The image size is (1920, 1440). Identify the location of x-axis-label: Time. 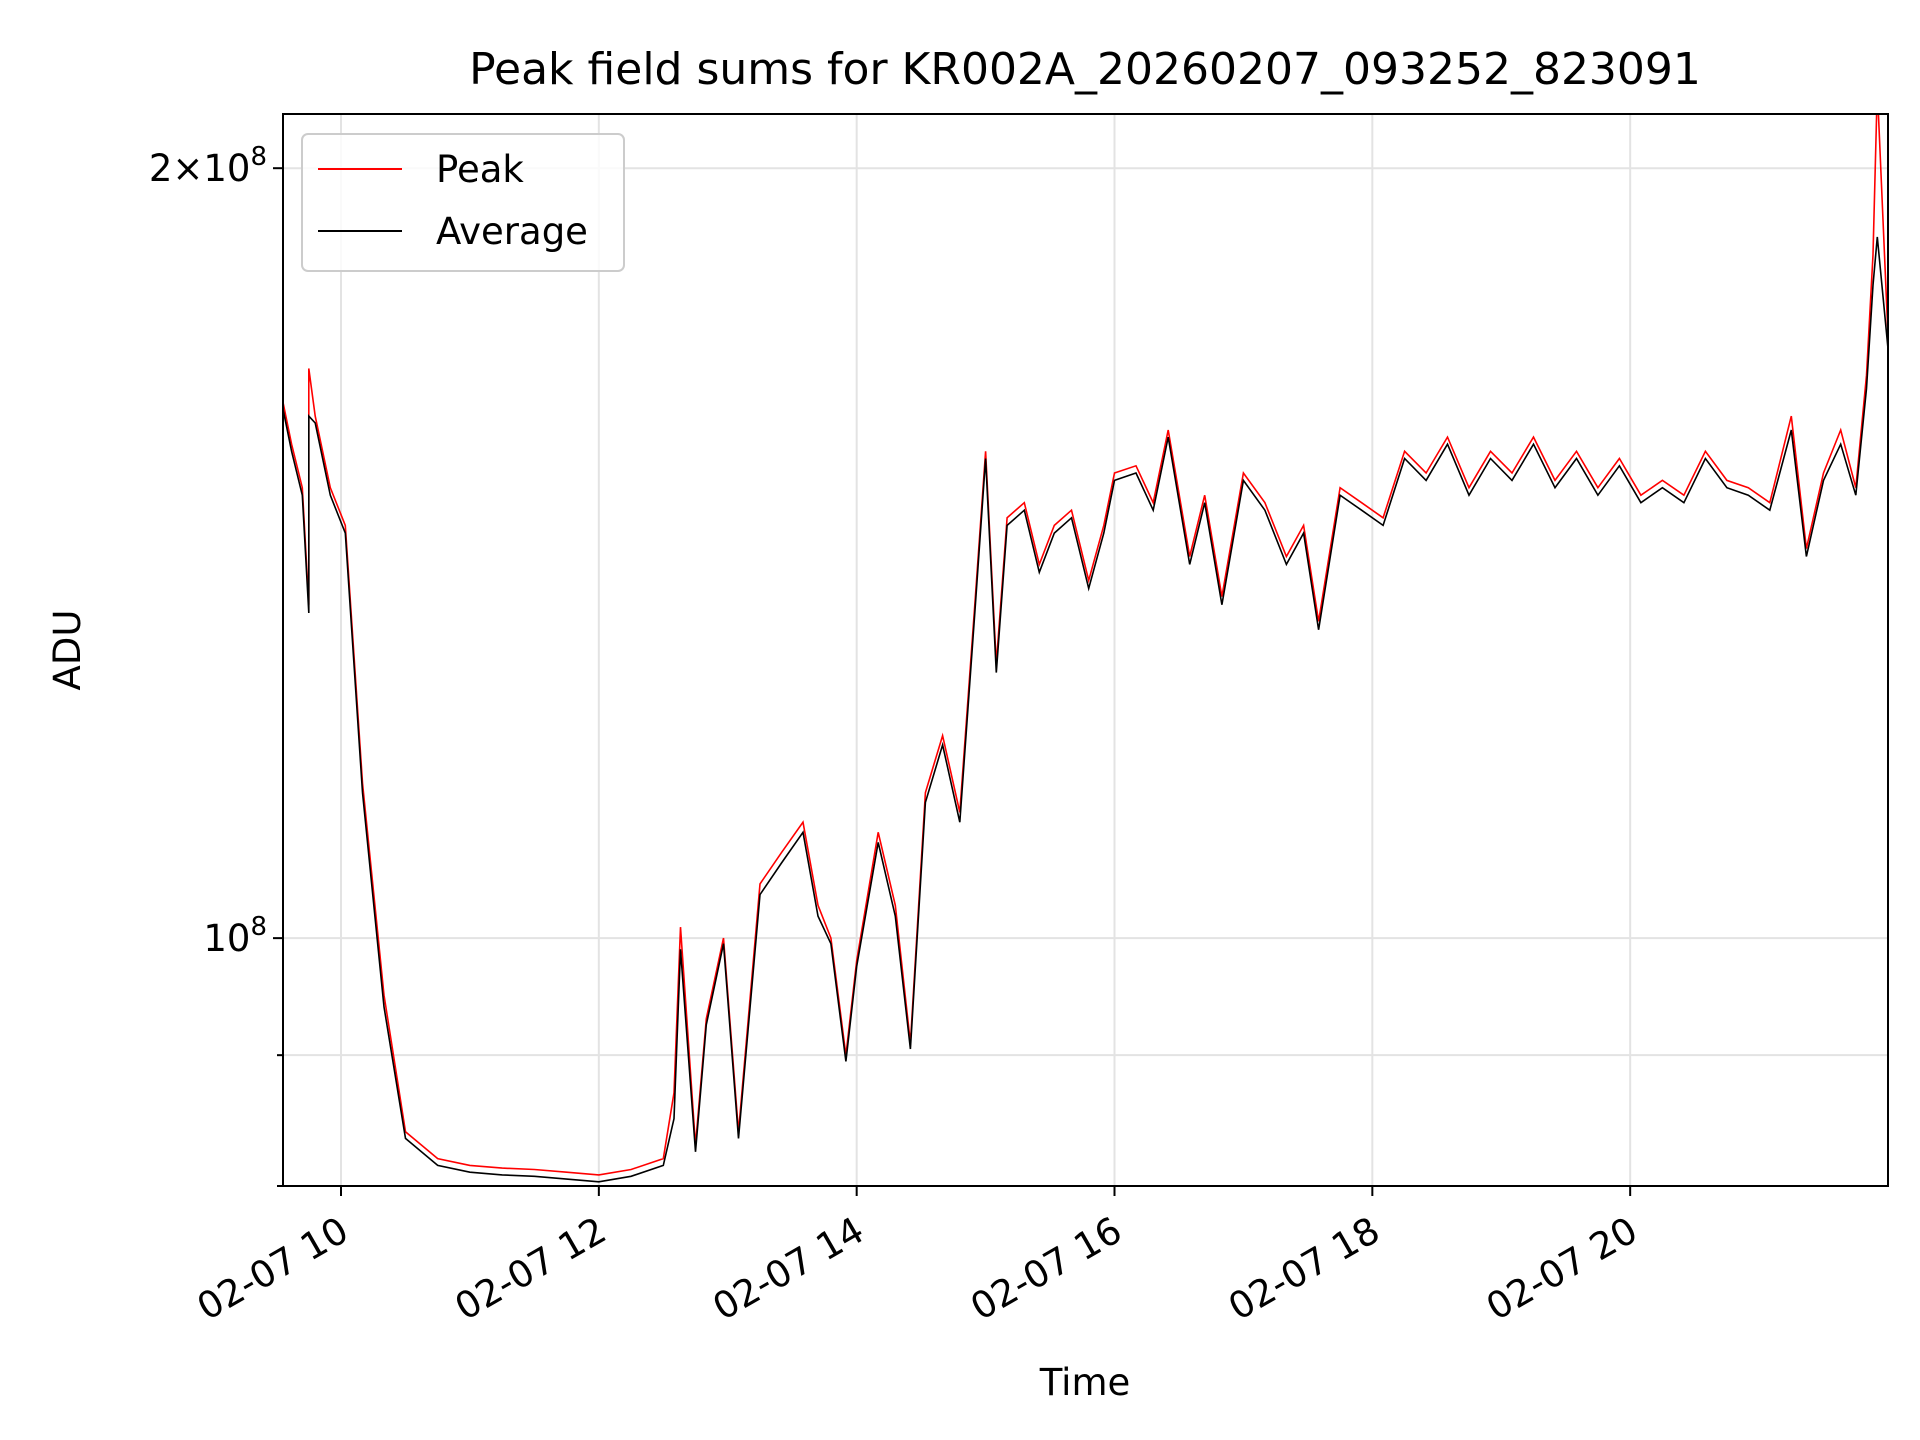
(1085, 1382).